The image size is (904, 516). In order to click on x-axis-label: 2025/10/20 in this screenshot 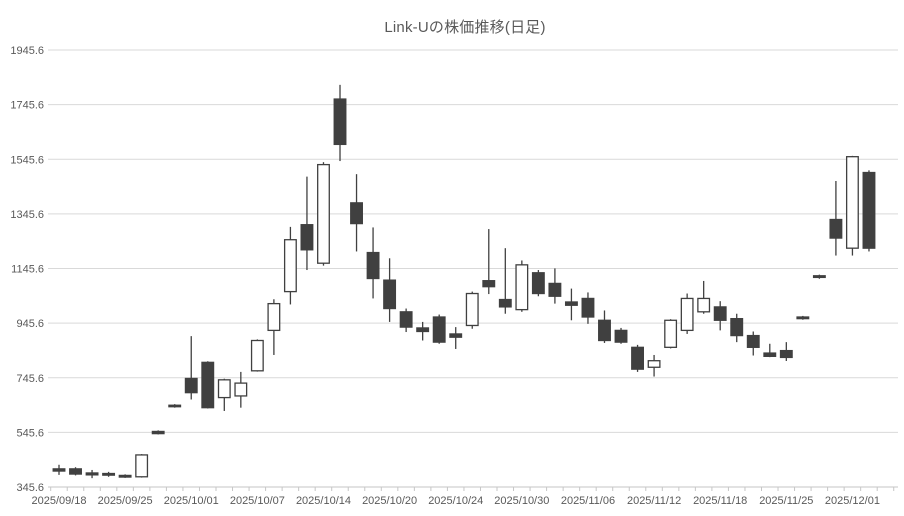, I will do `click(389, 501)`.